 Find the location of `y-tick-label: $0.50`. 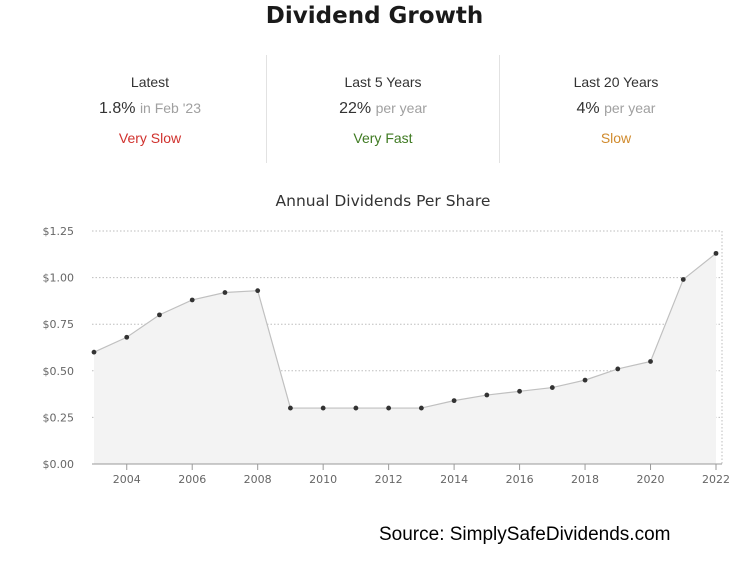

y-tick-label: $0.50 is located at coordinates (59, 371).